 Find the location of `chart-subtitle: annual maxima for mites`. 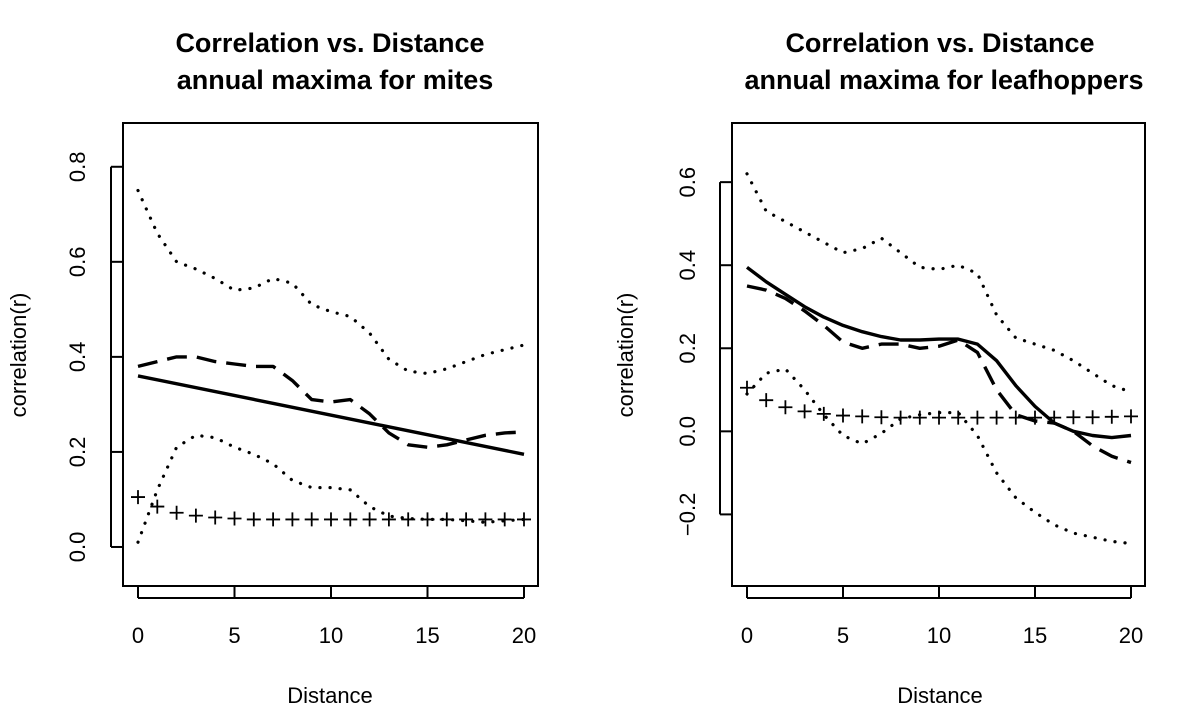

chart-subtitle: annual maxima for mites is located at coordinates (335, 80).